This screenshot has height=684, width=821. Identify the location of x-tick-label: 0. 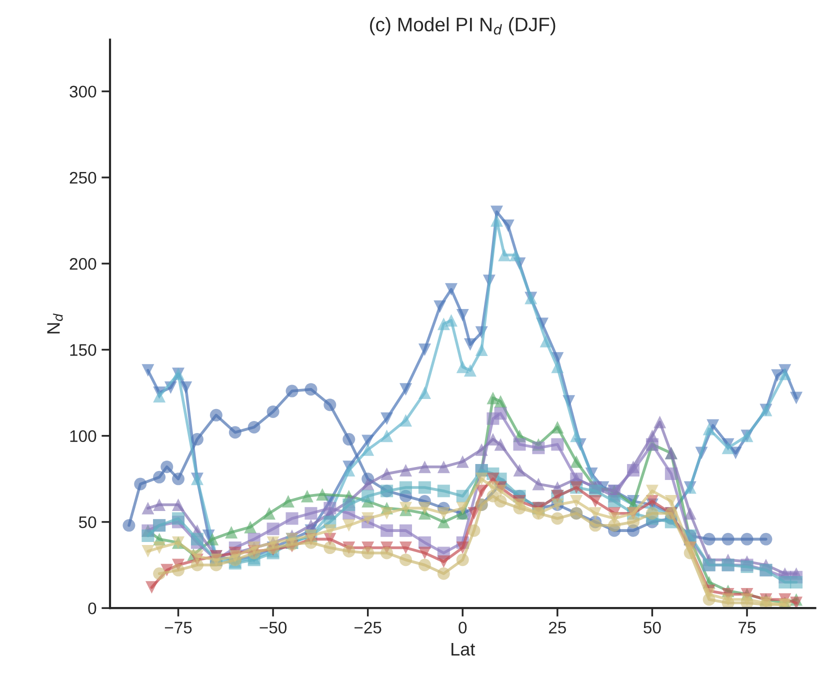
(462, 628).